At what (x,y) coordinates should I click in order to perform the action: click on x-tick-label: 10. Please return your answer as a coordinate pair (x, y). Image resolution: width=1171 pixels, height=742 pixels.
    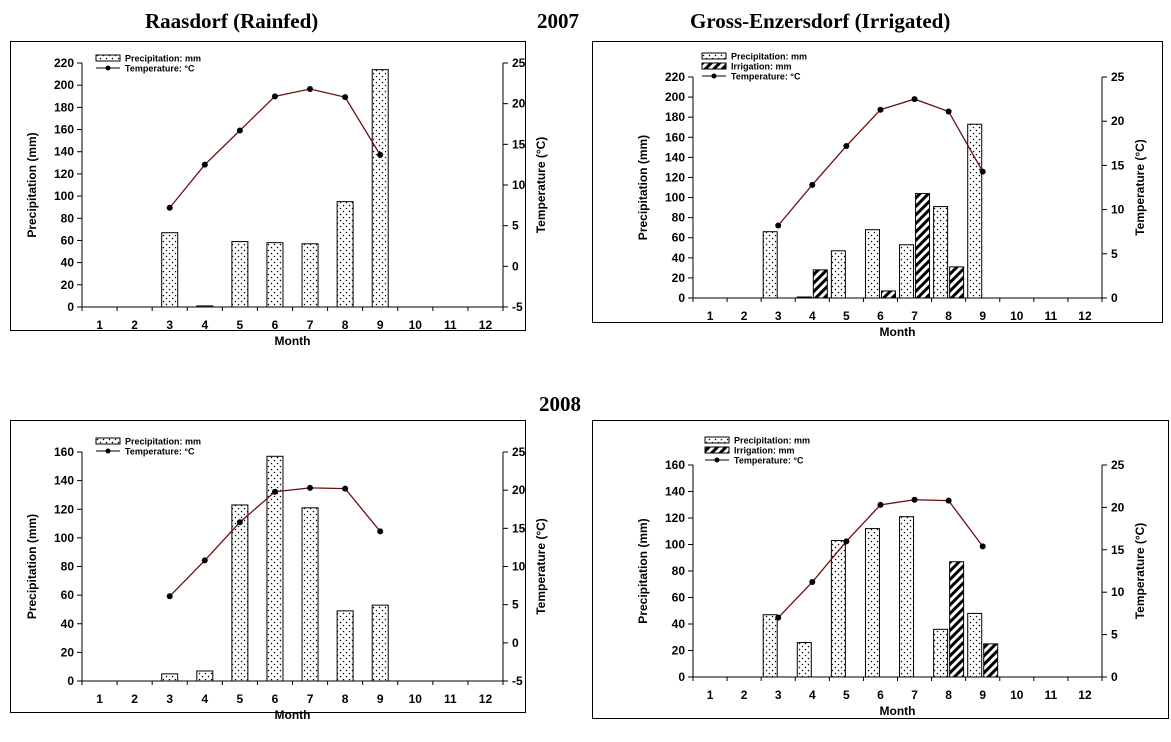
    Looking at the image, I should click on (1017, 316).